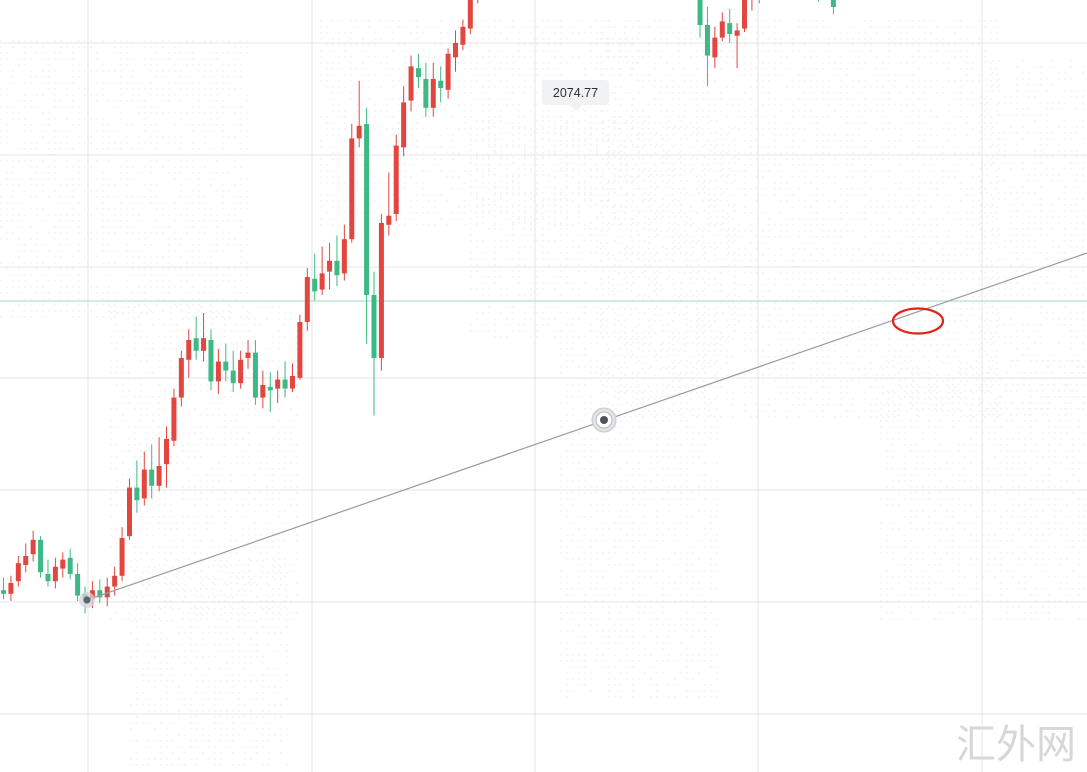 This screenshot has width=1087, height=772. I want to click on trendline-anchor-start, so click(87, 600).